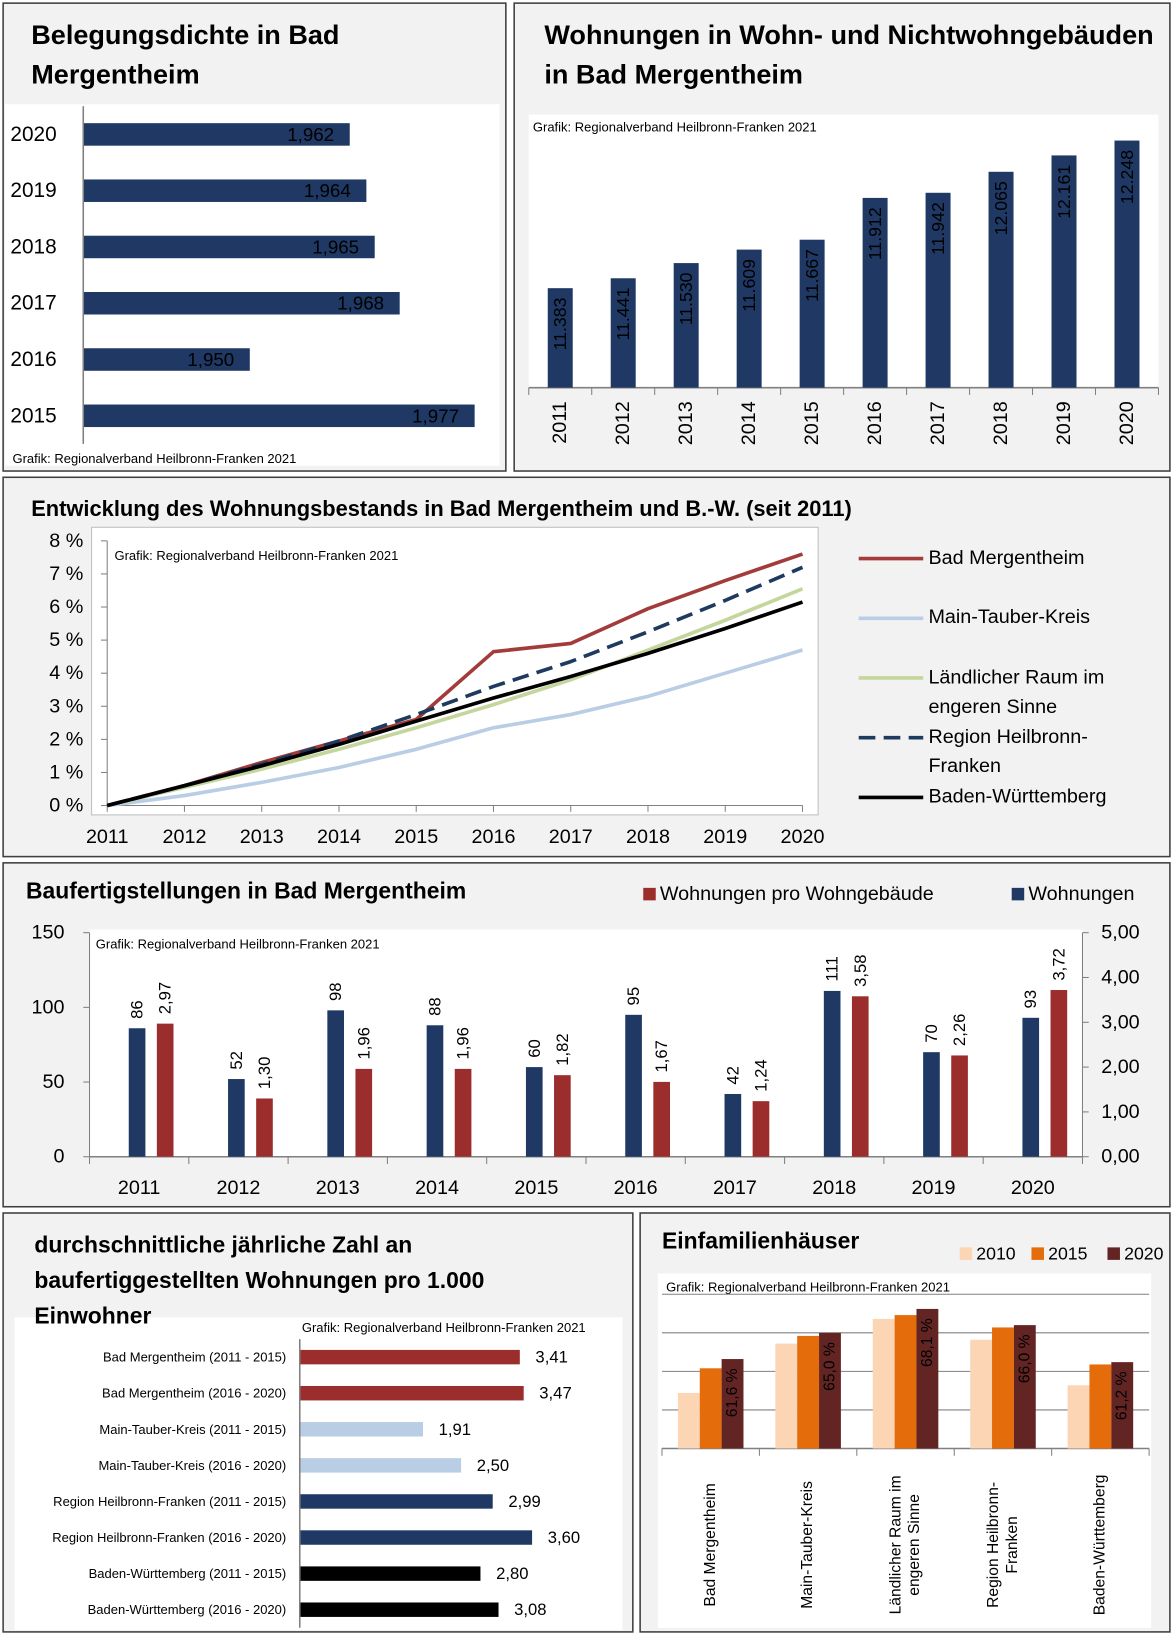  Describe the element at coordinates (661, 1056) in the screenshot. I see `value-label: 1,67` at that location.